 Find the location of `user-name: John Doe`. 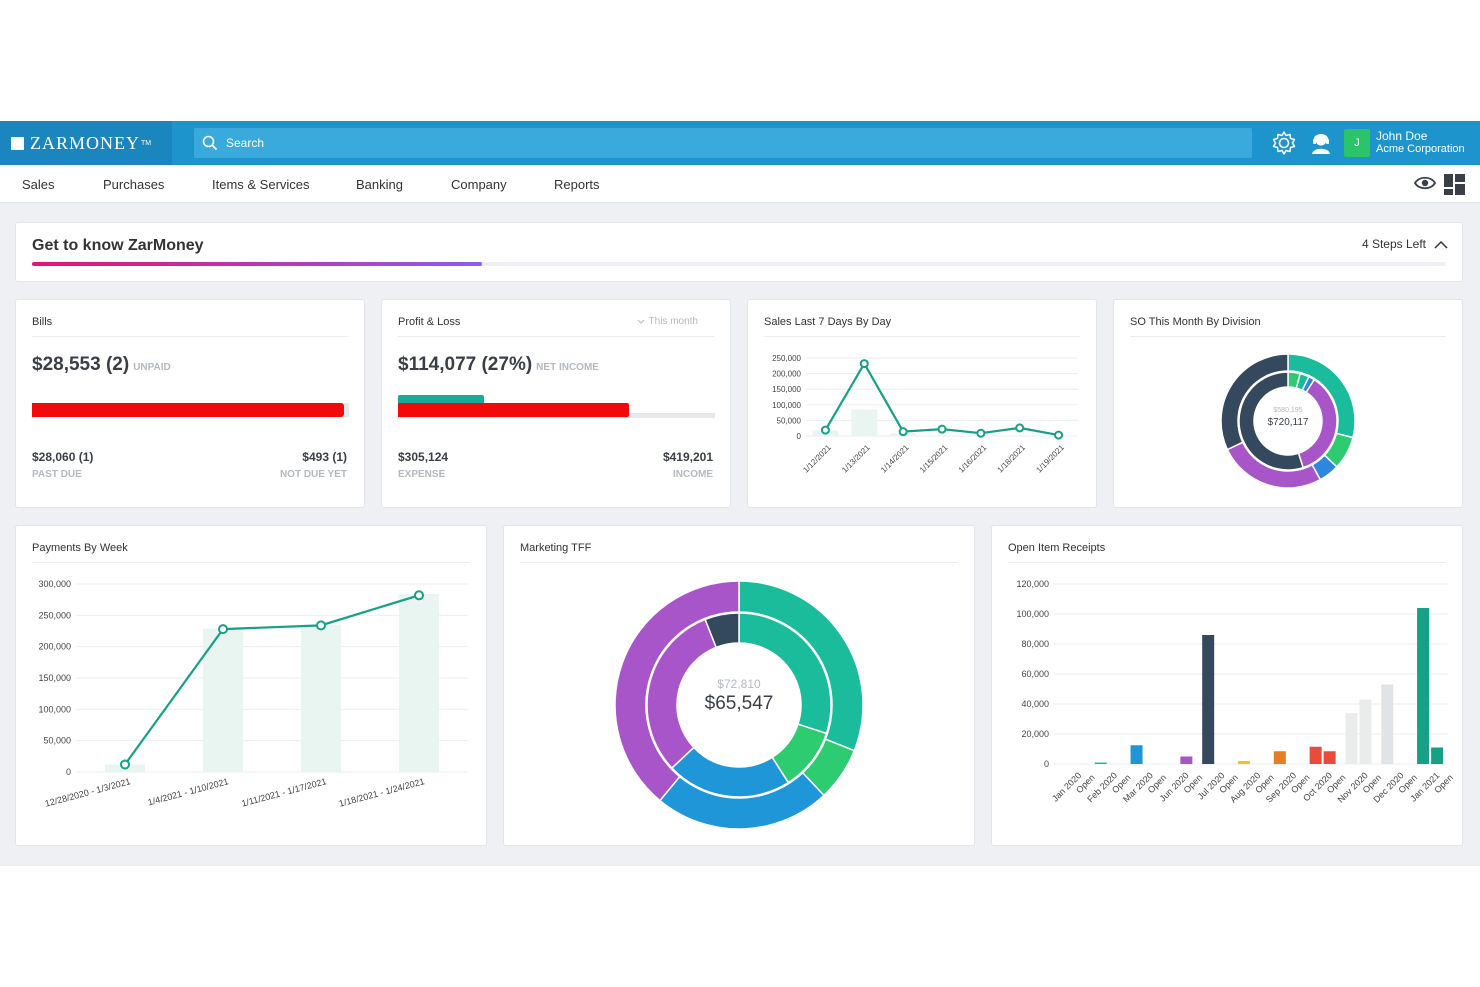

user-name: John Doe is located at coordinates (1402, 136).